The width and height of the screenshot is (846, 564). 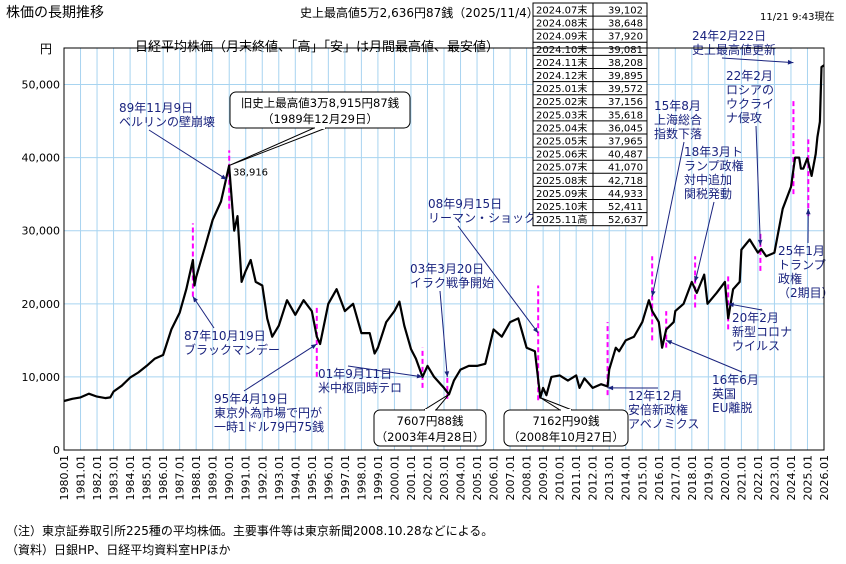 What do you see at coordinates (659, 478) in the screenshot?
I see `x-tick-label: 2016.01` at bounding box center [659, 478].